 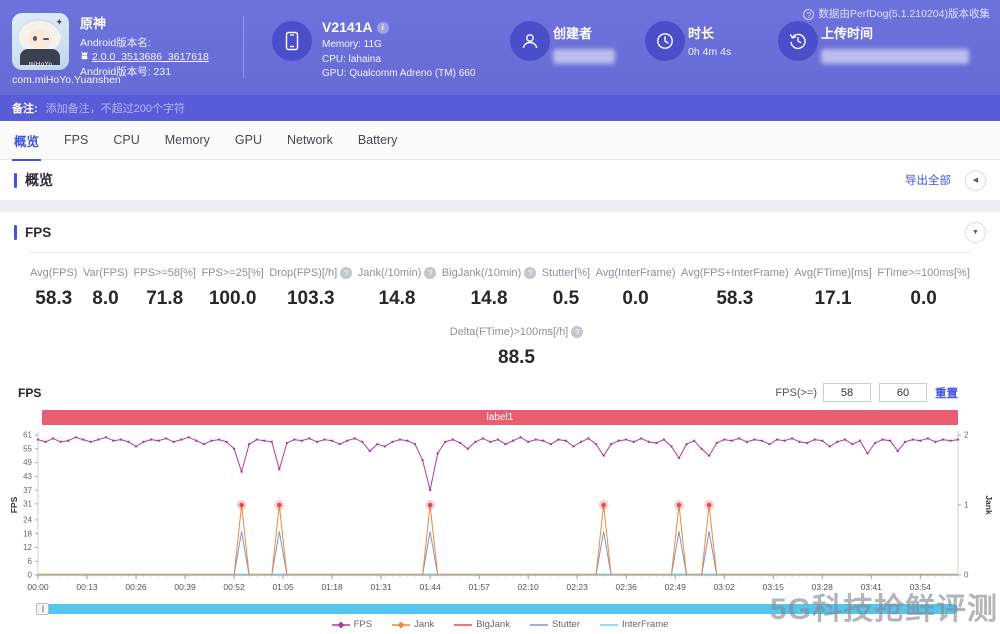 I want to click on stat-value: 103.3, so click(x=310, y=298).